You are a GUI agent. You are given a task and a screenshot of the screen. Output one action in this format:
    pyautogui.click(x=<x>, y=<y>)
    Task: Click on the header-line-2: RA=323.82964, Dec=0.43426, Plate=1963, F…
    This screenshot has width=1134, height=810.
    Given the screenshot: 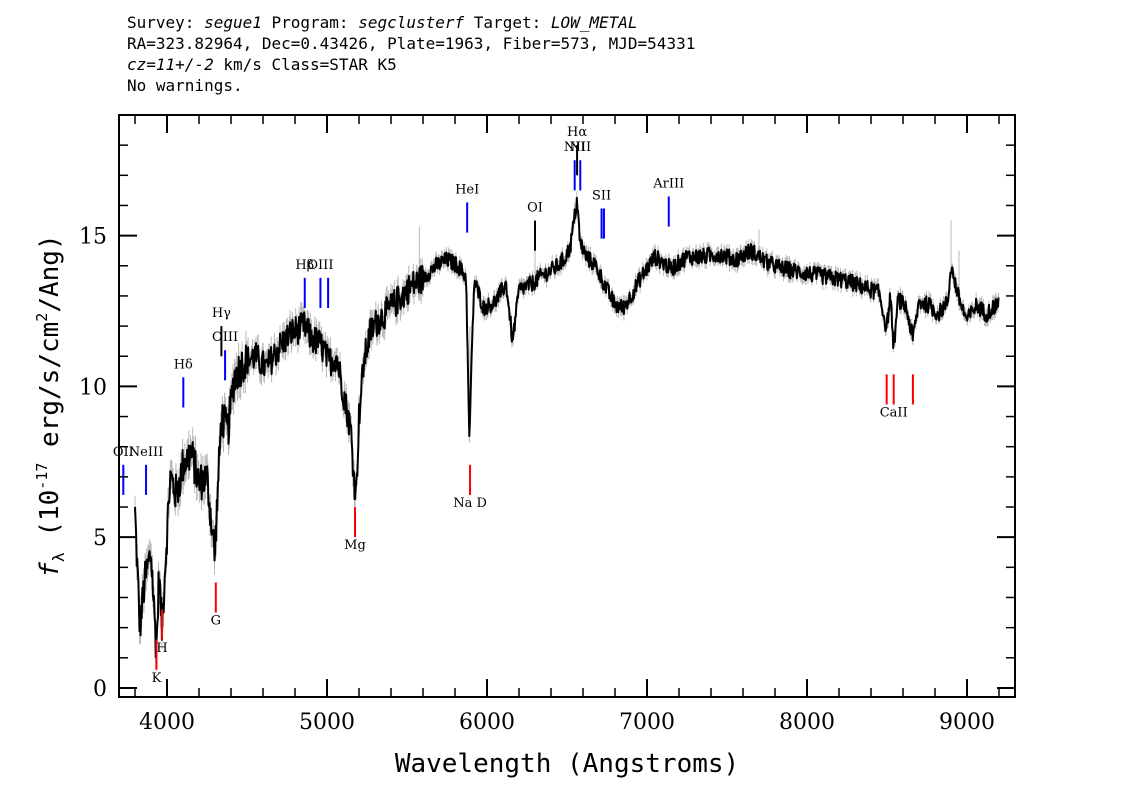 What is the action you would take?
    pyautogui.click(x=411, y=43)
    